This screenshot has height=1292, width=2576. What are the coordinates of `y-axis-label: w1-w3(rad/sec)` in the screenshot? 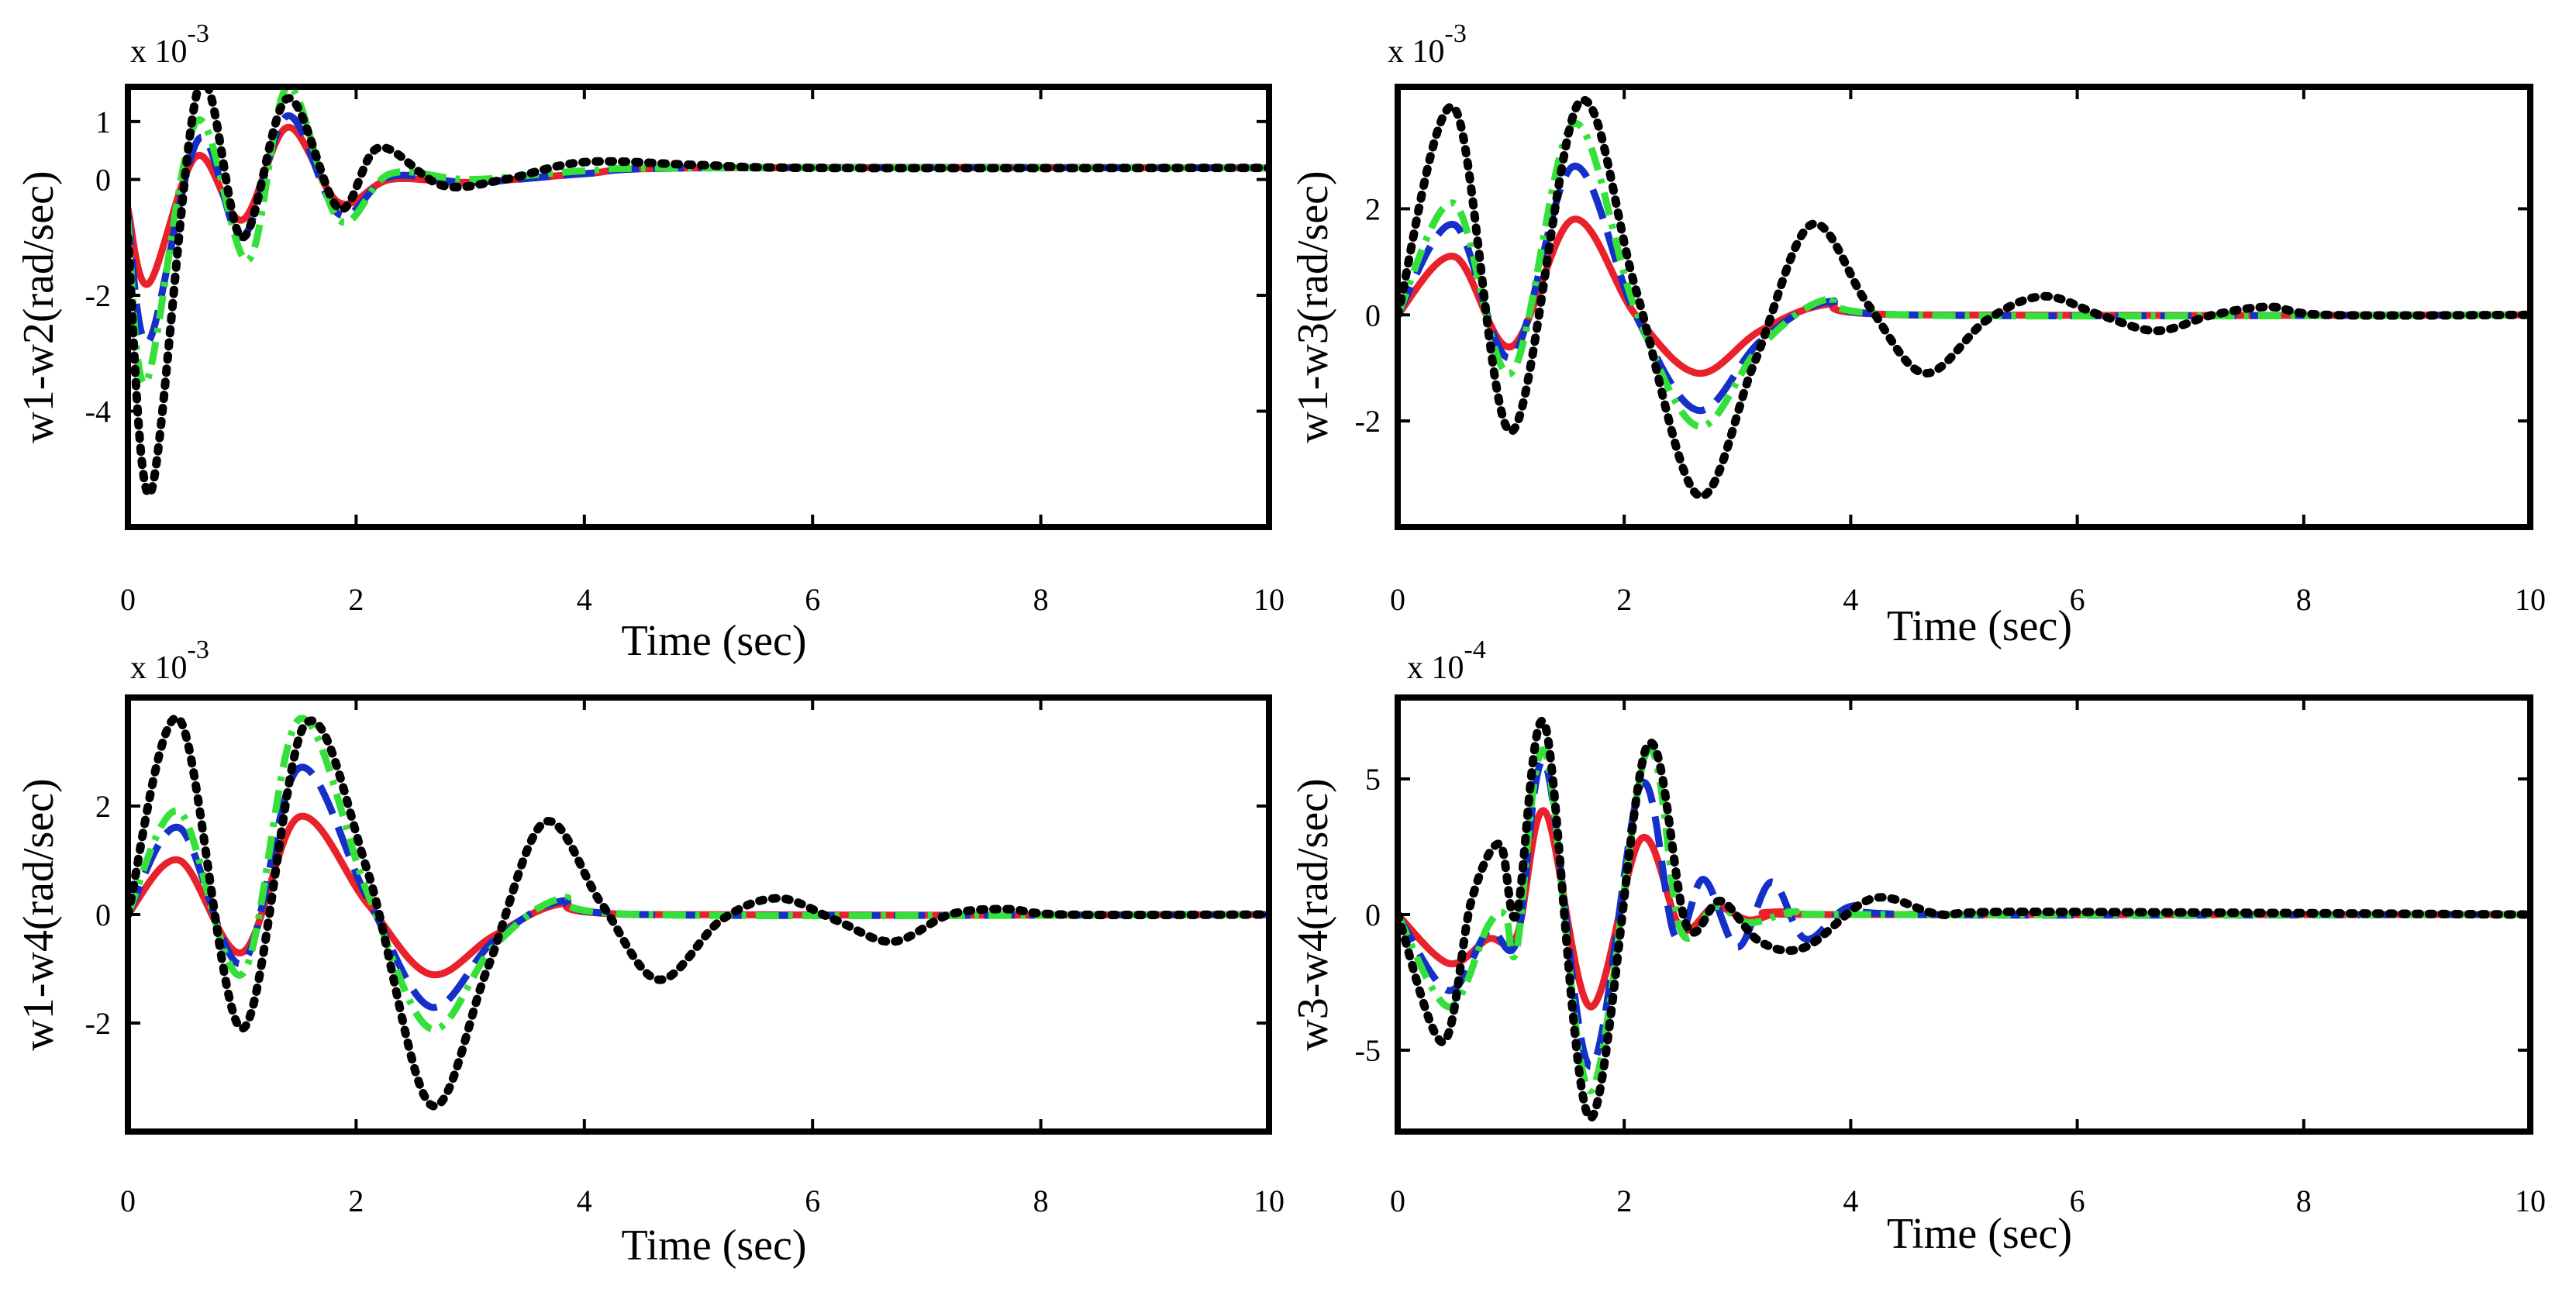 It's located at (1313, 307).